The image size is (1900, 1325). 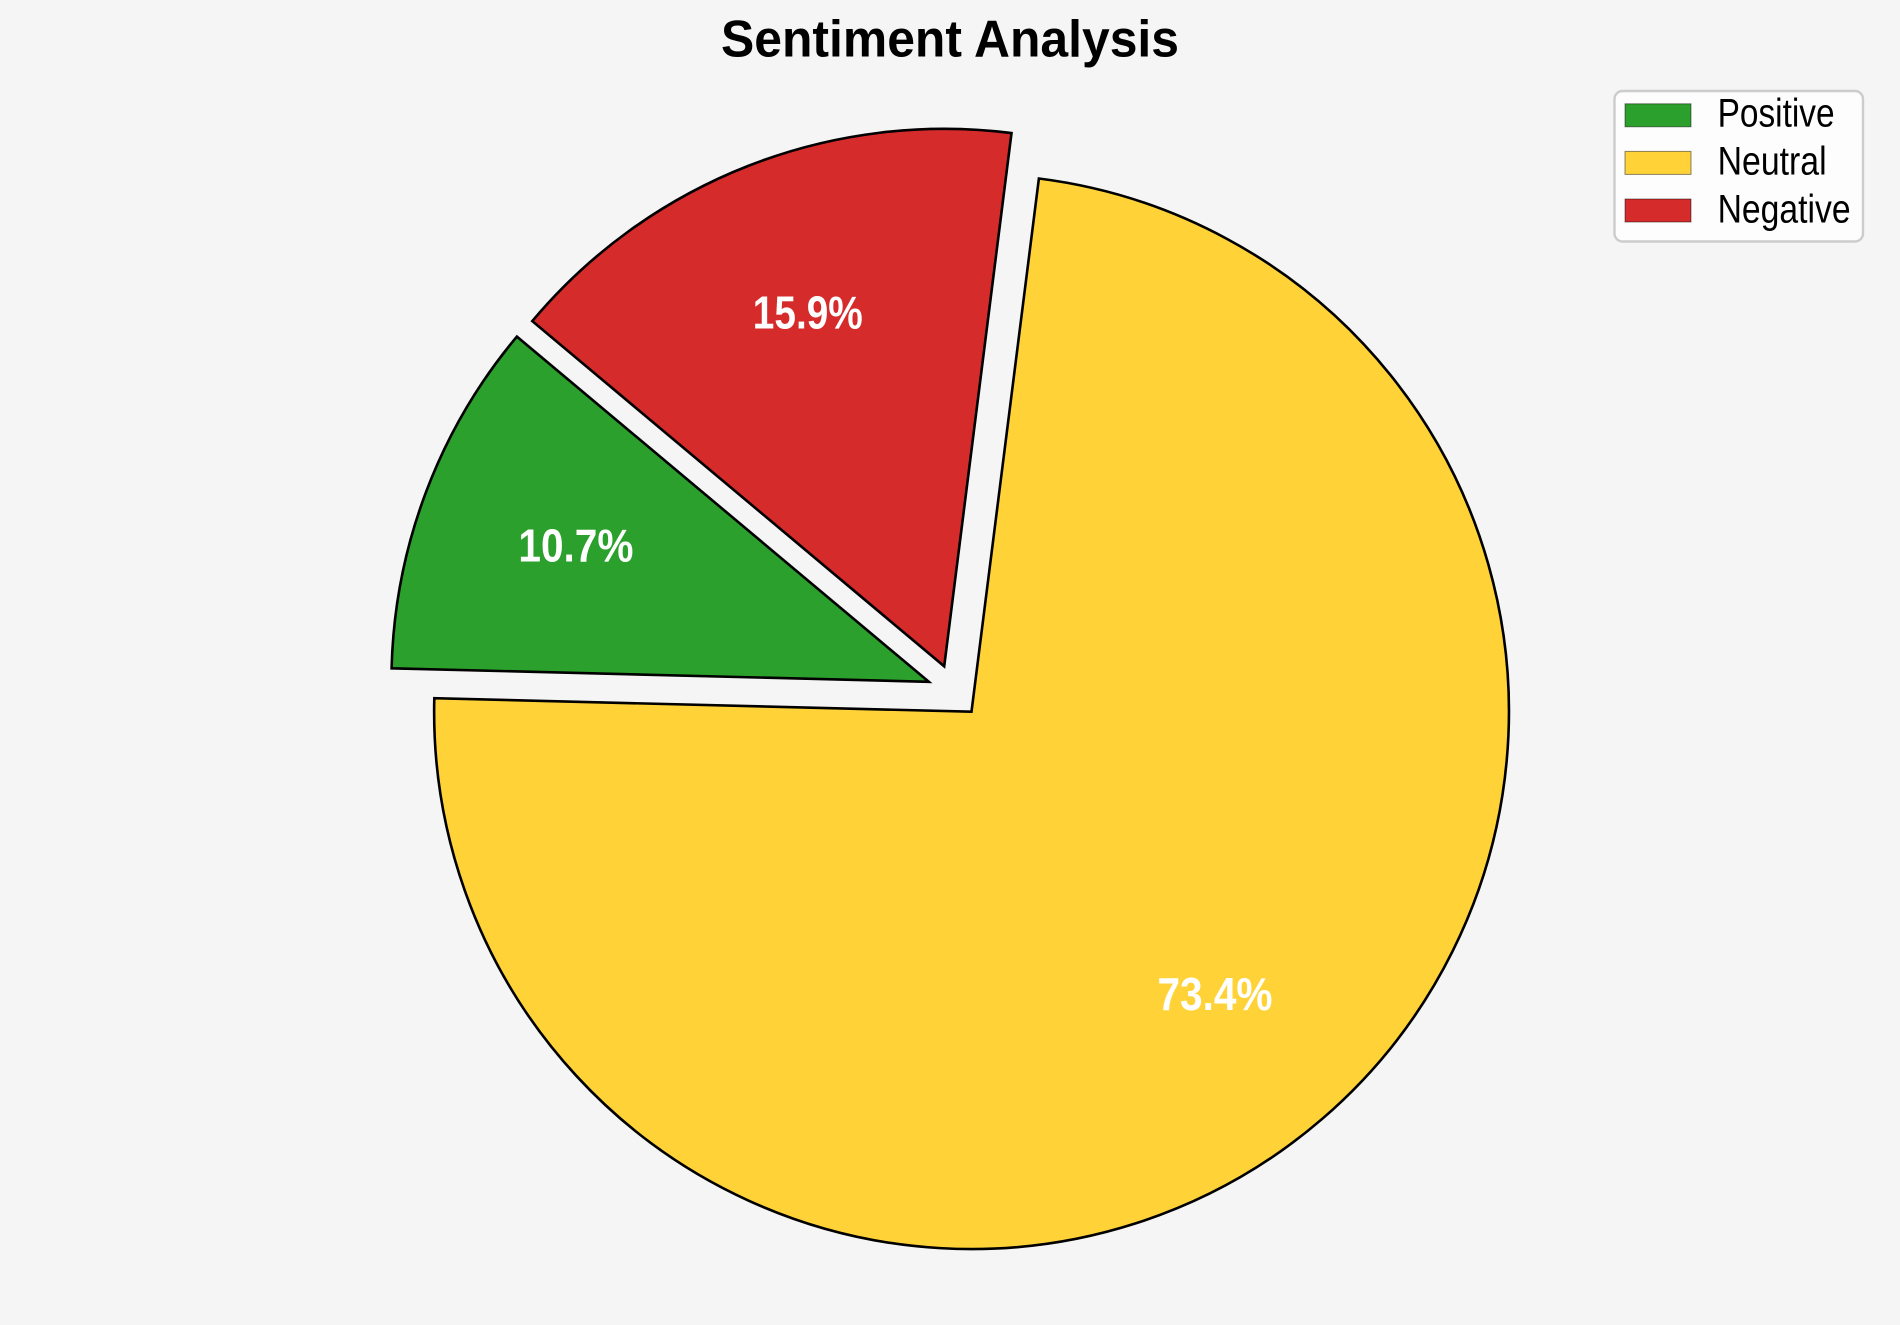 I want to click on svg-text: 73.4%, so click(x=1215, y=994).